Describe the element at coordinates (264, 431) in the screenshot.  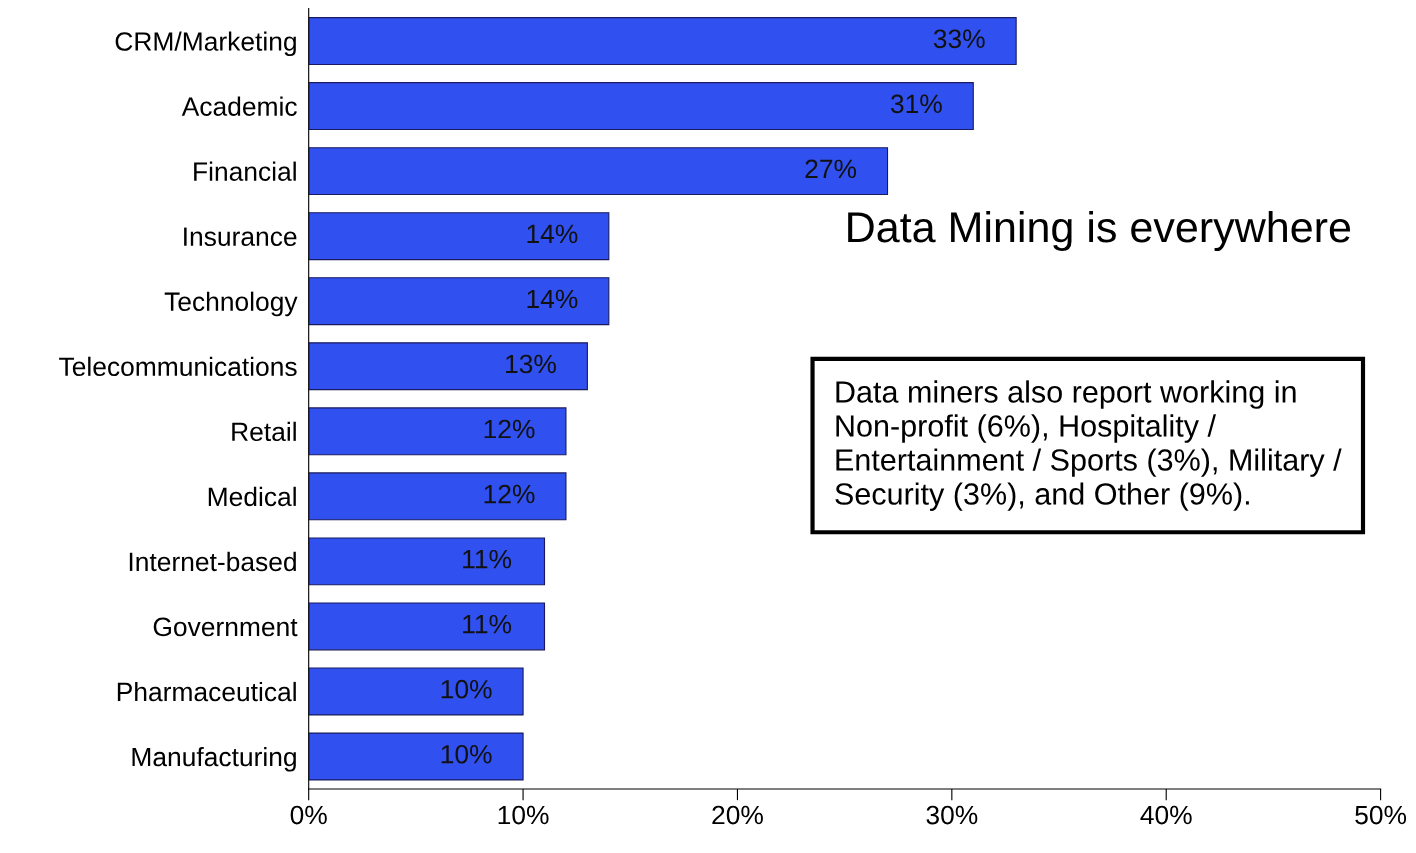
I see `y-tick-label: Retail` at that location.